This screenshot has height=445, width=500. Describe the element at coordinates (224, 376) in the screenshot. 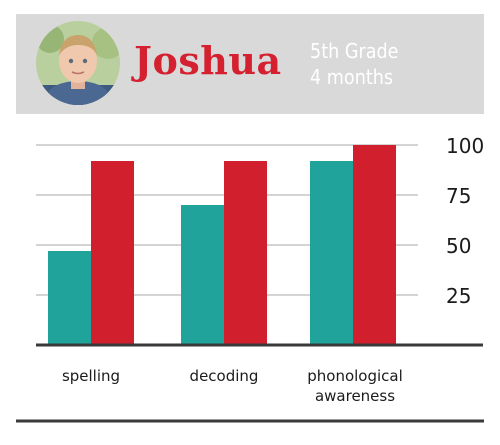

I see `category-label: decoding` at that location.